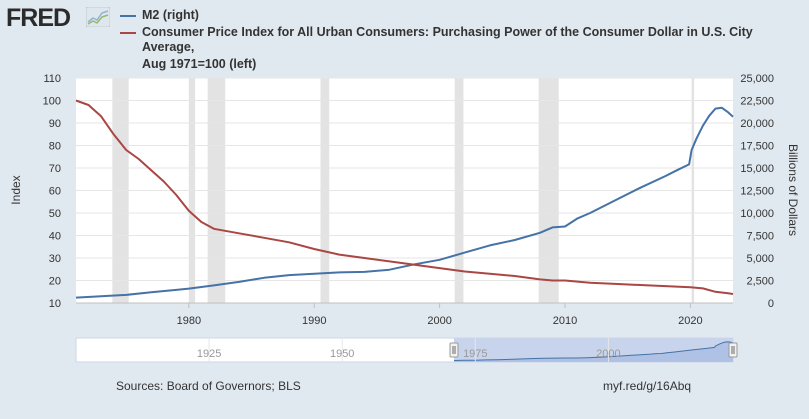  Describe the element at coordinates (647, 386) in the screenshot. I see `short-url-link: myf.red/g/16Abq` at that location.